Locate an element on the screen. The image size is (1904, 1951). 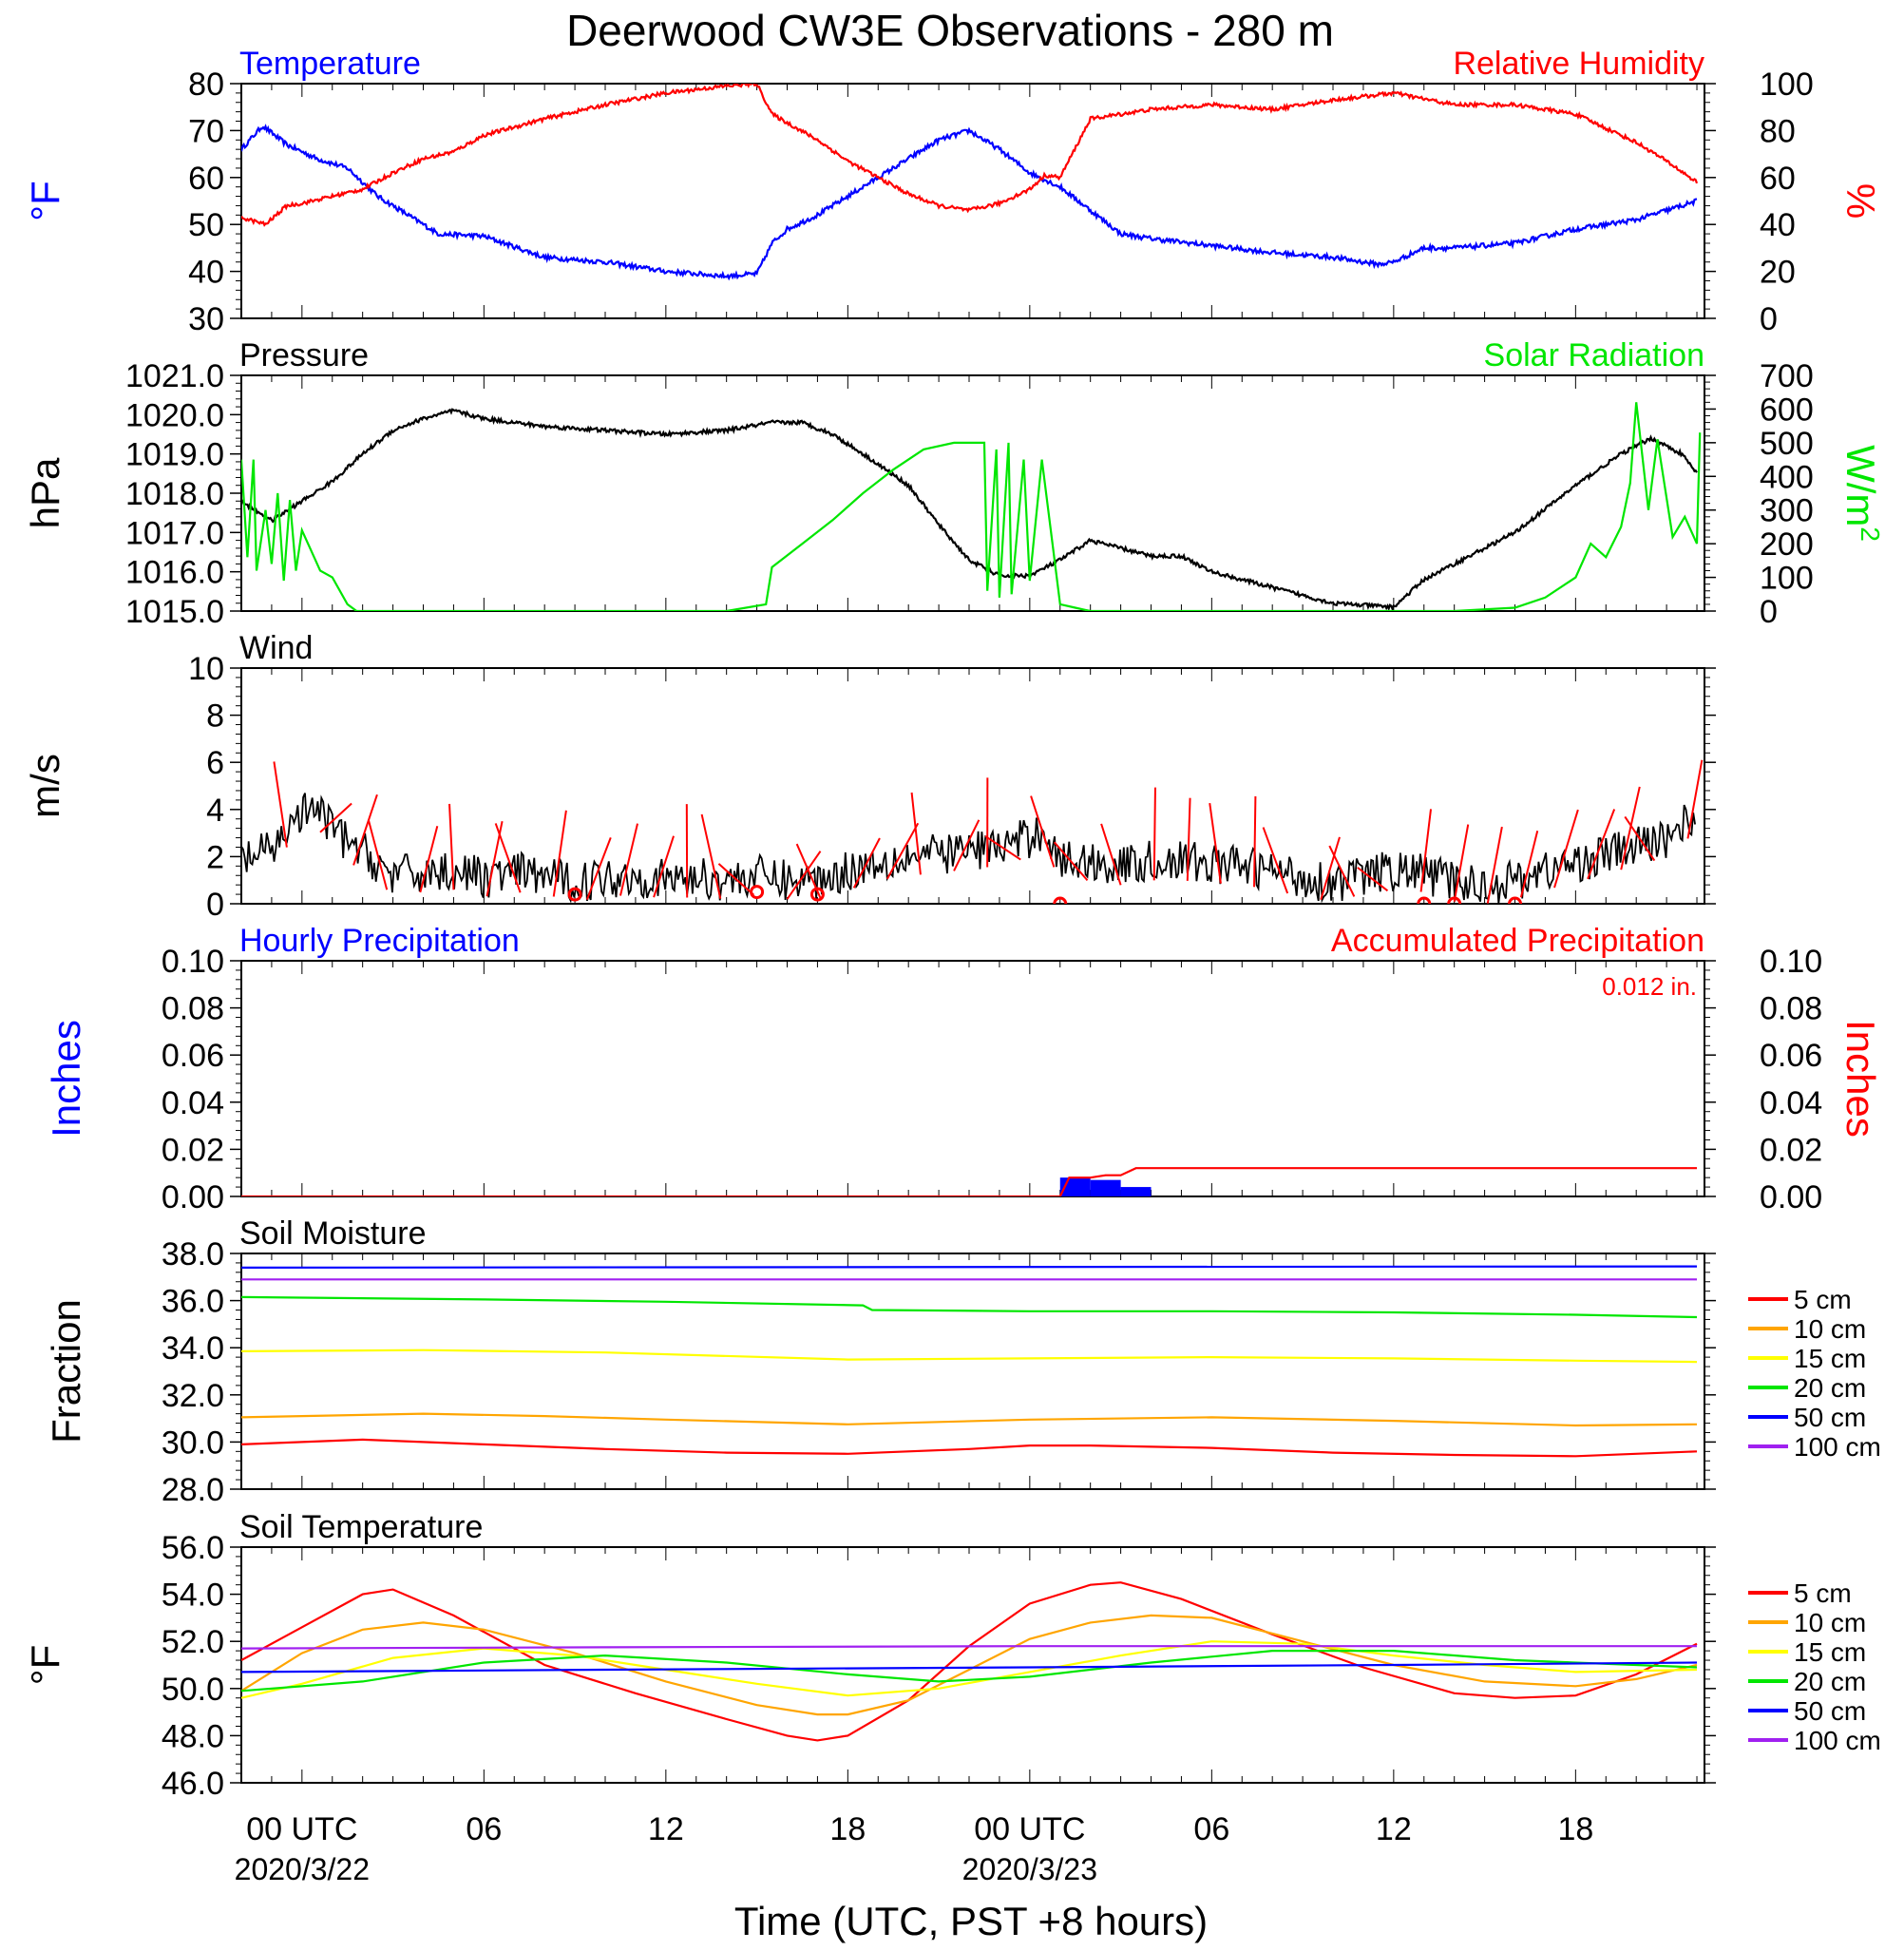
panel-title-left: Pressure is located at coordinates (304, 355).